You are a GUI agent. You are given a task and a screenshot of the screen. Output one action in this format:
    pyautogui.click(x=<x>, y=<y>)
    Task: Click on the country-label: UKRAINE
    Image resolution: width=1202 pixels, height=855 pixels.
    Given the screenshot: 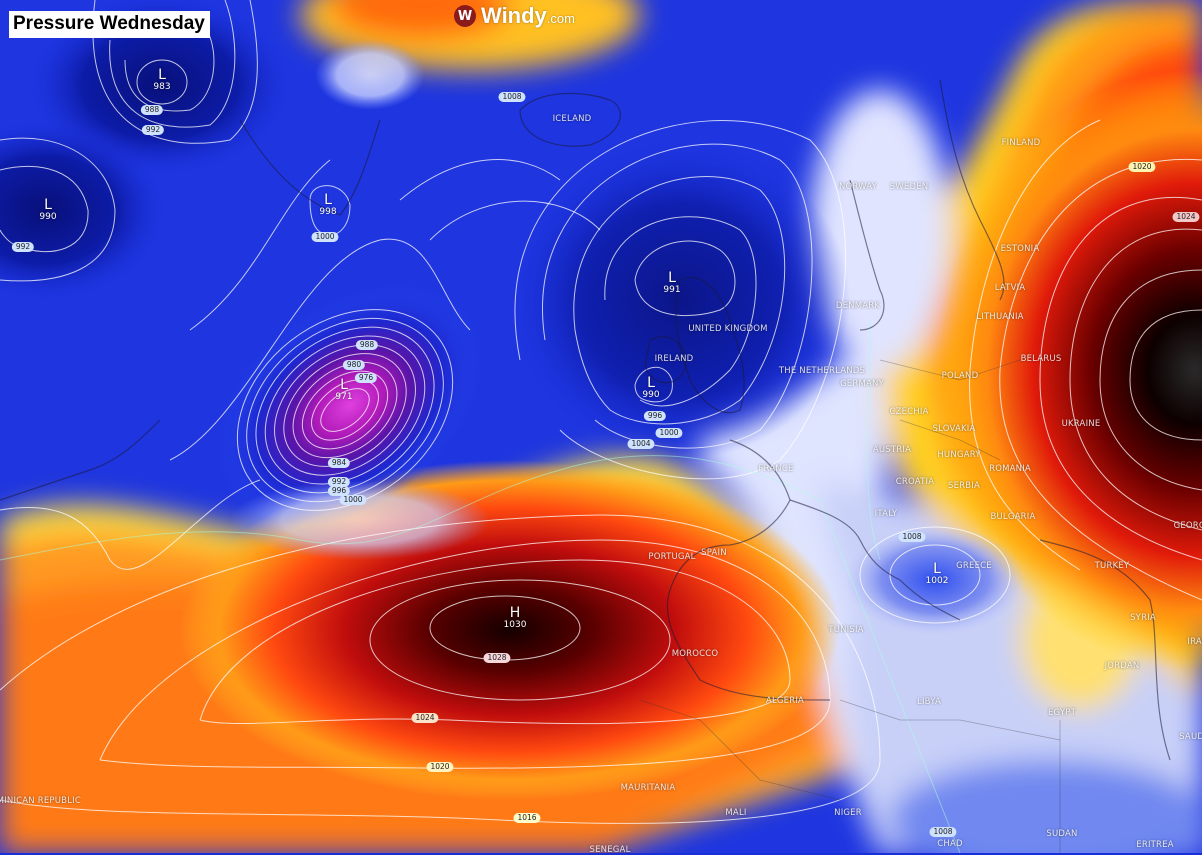 What is the action you would take?
    pyautogui.click(x=1081, y=424)
    